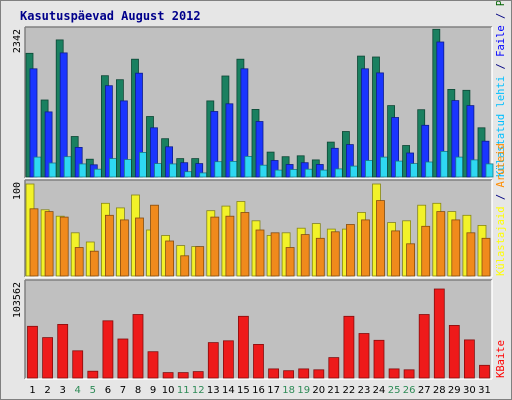  Describe the element at coordinates (364, 390) in the screenshot. I see `x-tick-label: 23` at that location.